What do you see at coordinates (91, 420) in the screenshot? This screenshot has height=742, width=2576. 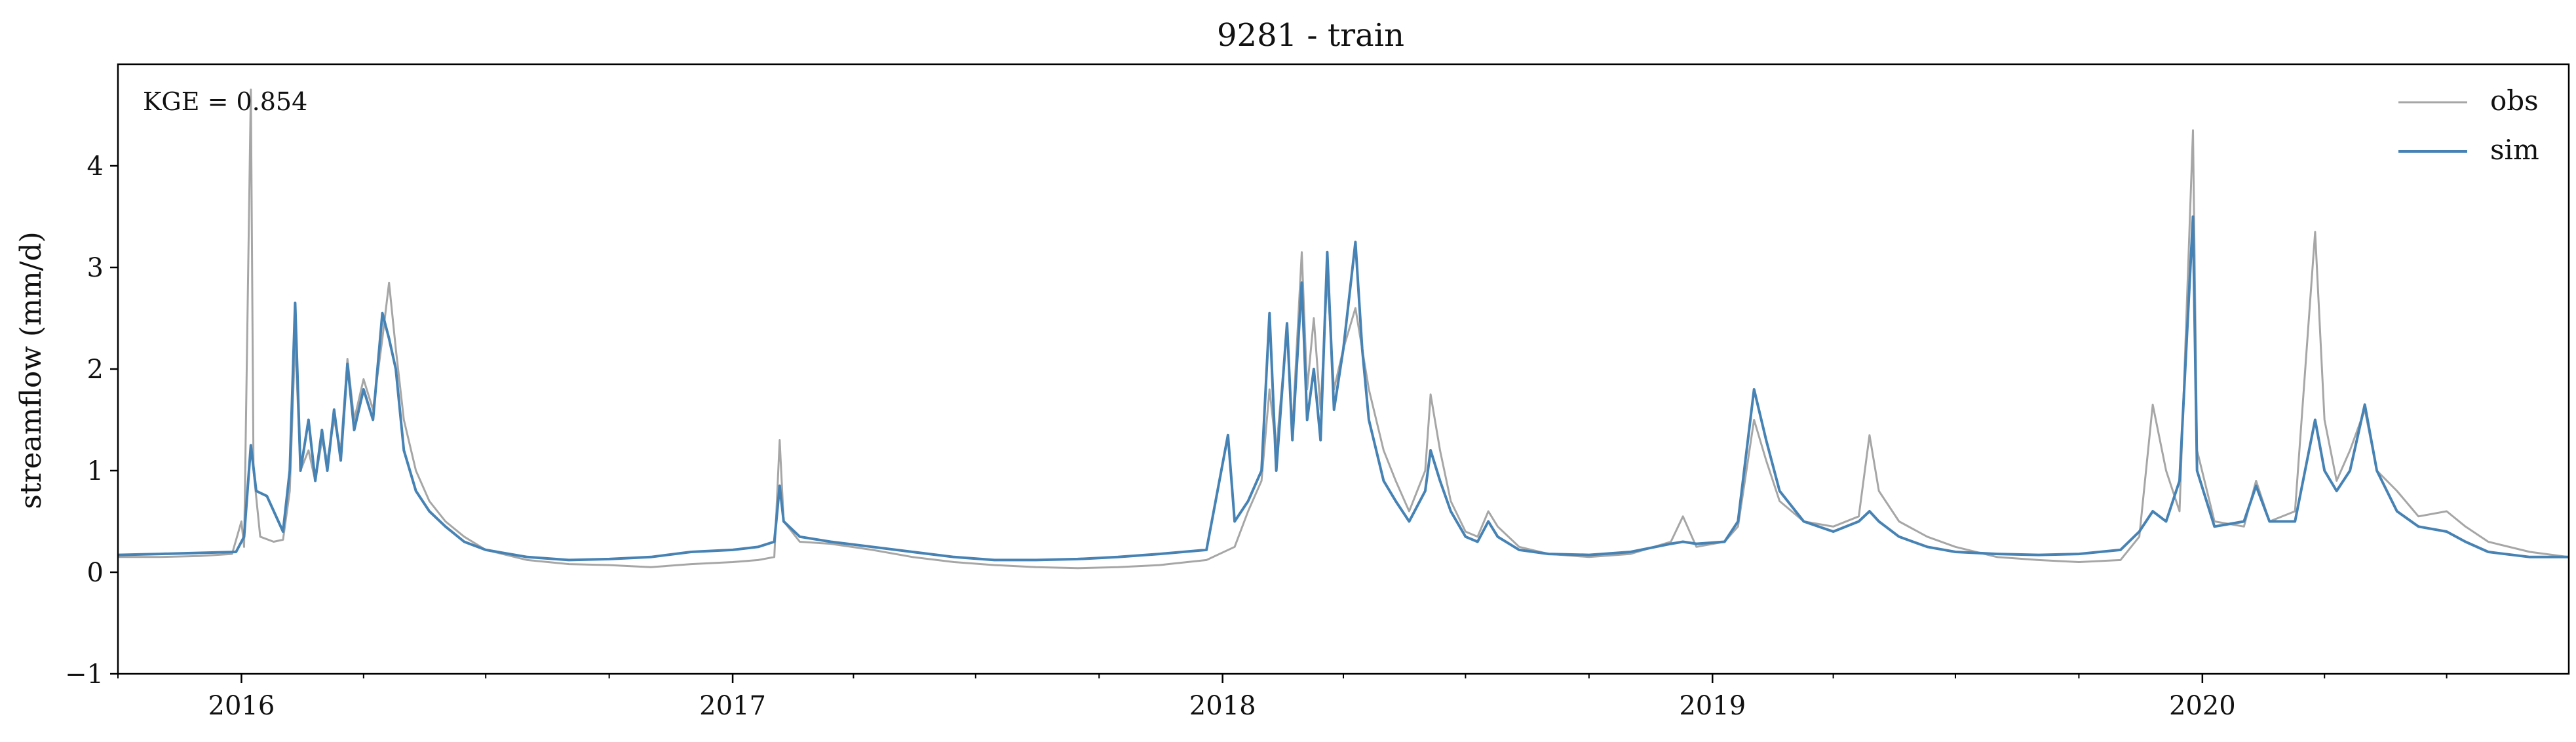 I see `y-axis-ticks: −1 0 1 2 3 4` at bounding box center [91, 420].